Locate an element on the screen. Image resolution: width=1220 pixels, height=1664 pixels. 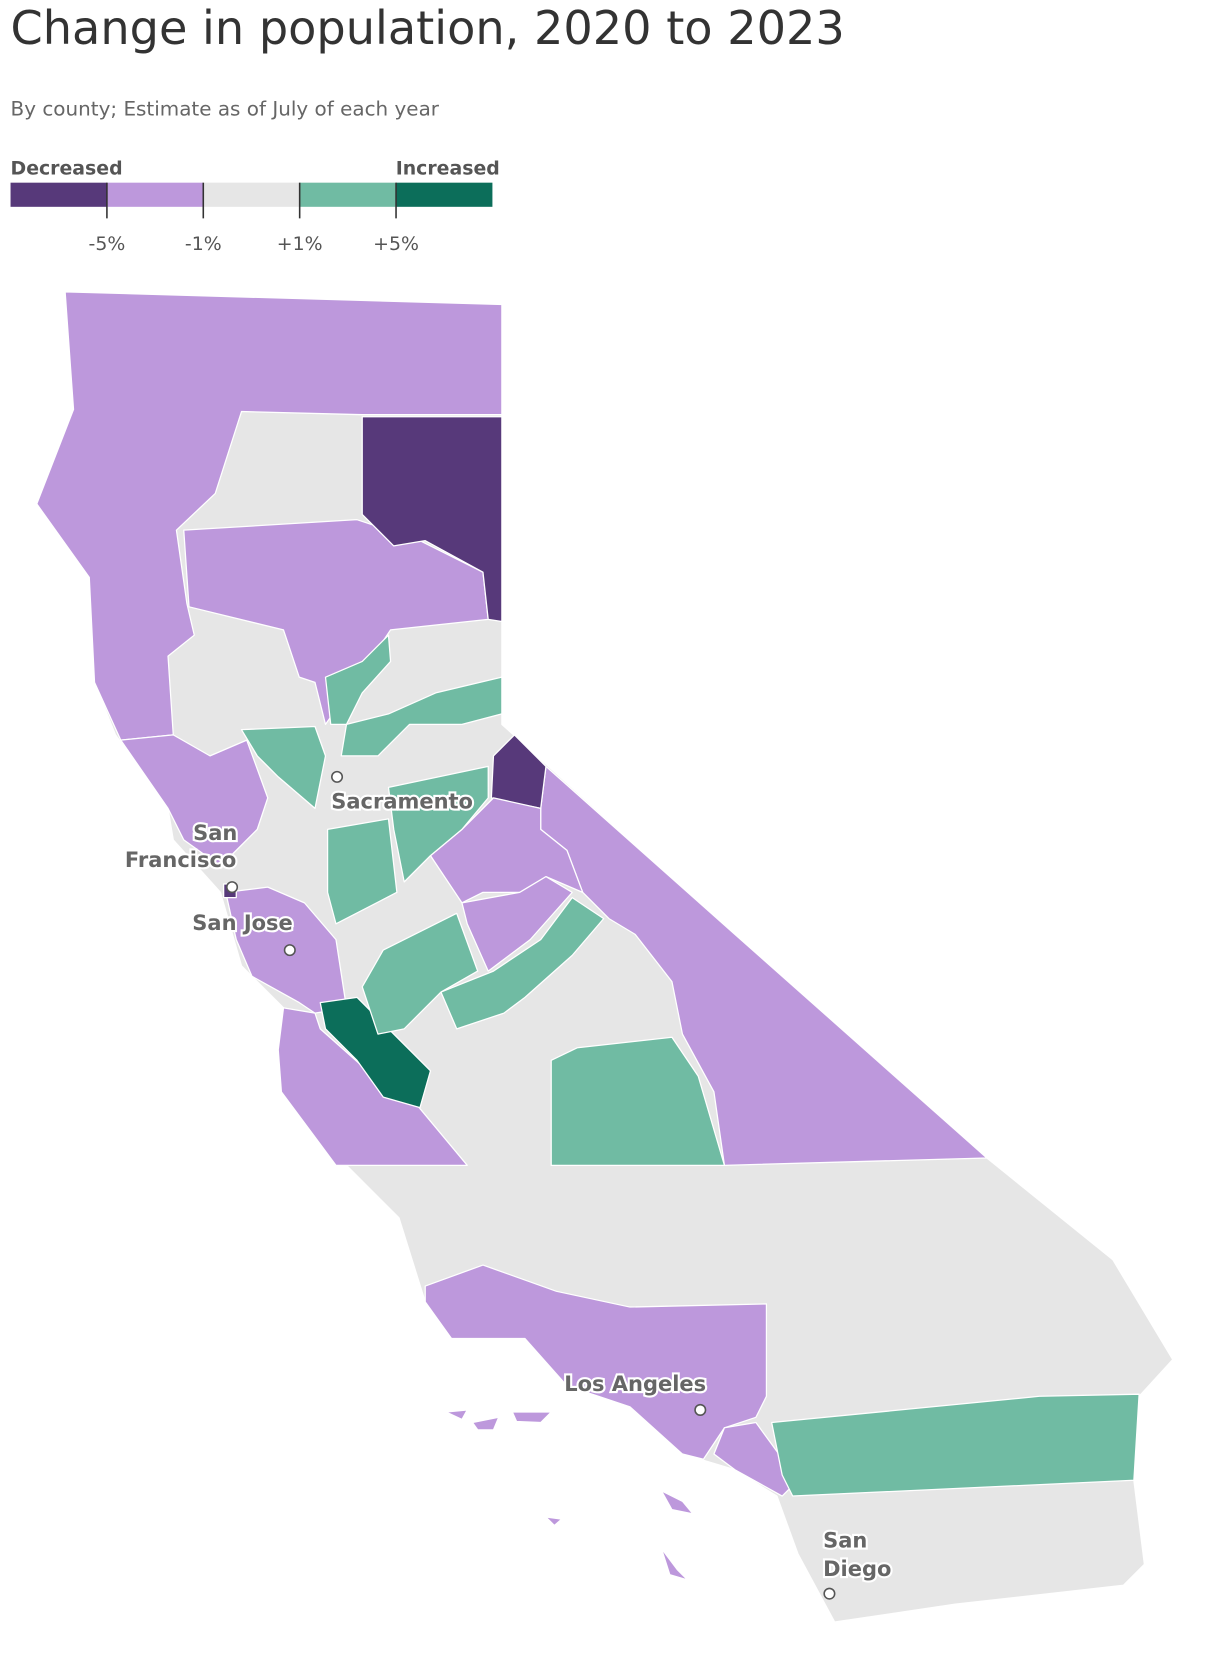
city-label: Diego is located at coordinates (857, 1569).